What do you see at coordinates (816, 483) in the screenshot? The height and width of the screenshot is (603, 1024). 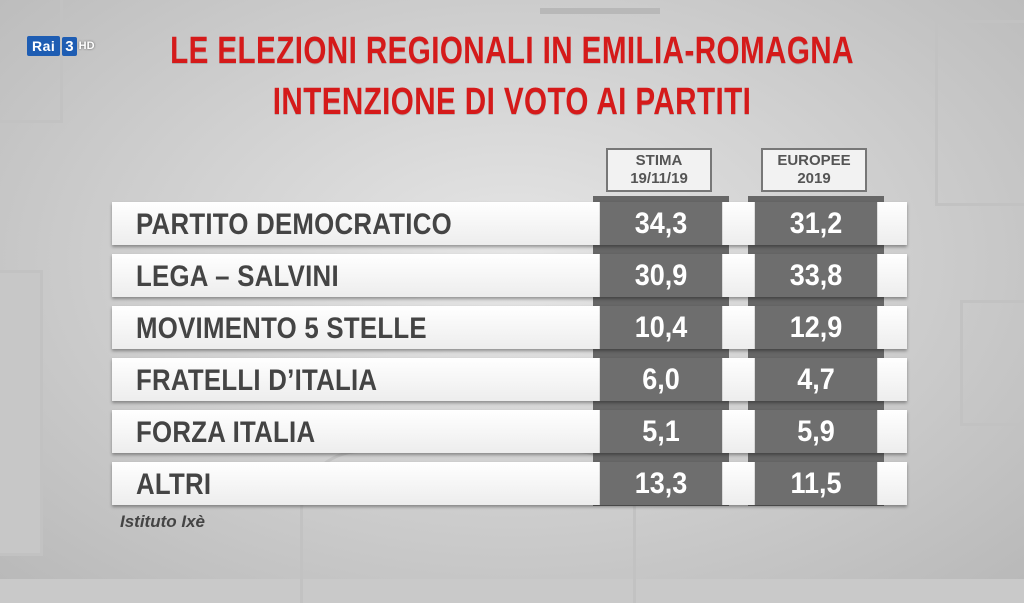 I see `europee-value: 11,5` at bounding box center [816, 483].